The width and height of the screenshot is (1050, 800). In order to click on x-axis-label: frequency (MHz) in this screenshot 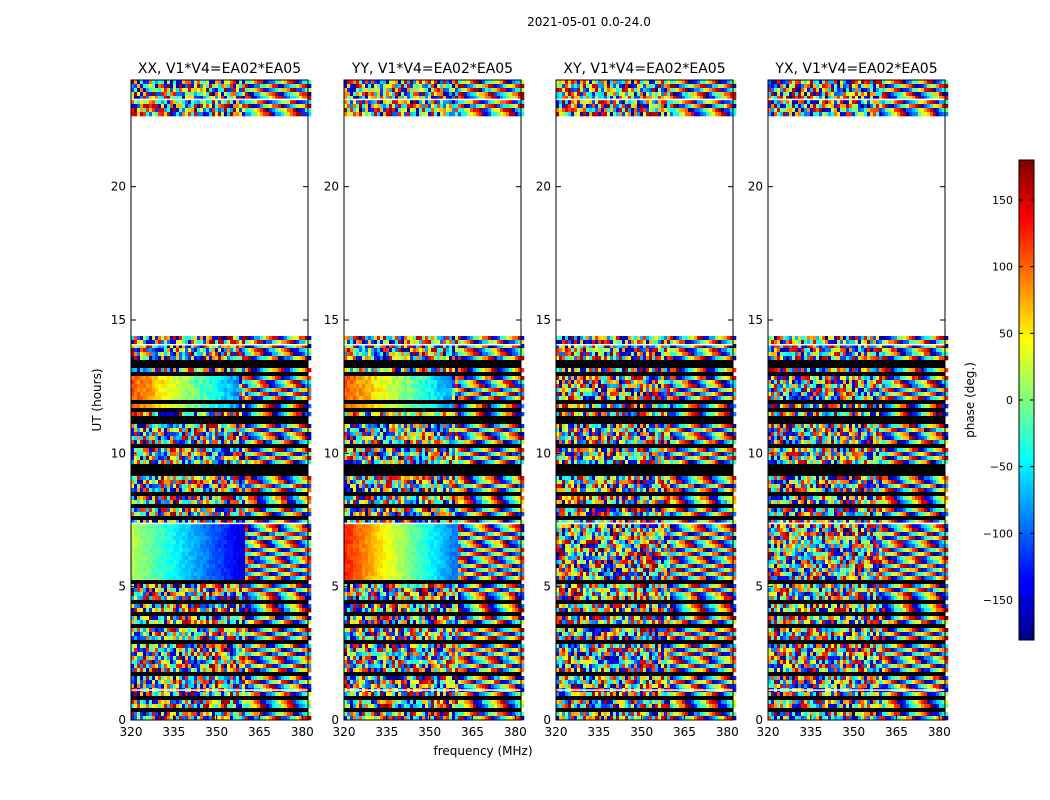, I will do `click(482, 751)`.